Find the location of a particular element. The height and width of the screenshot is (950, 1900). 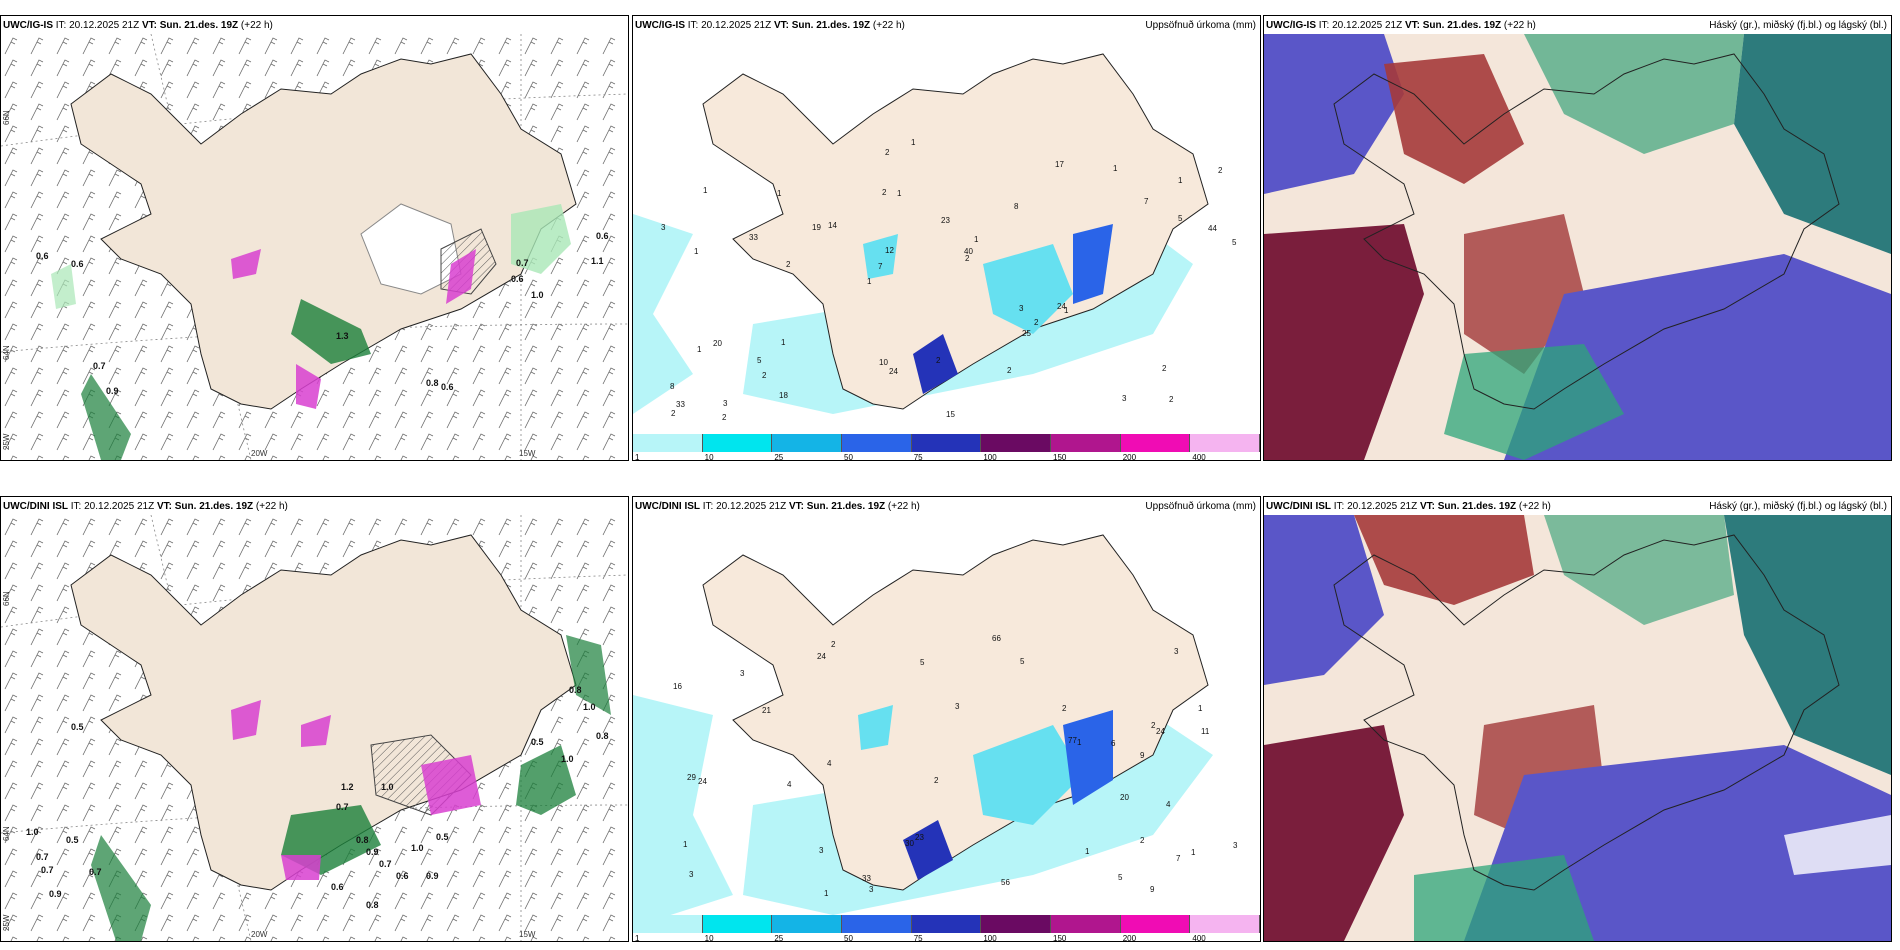

colorbar-segment: 400 is located at coordinates (1225, 928).